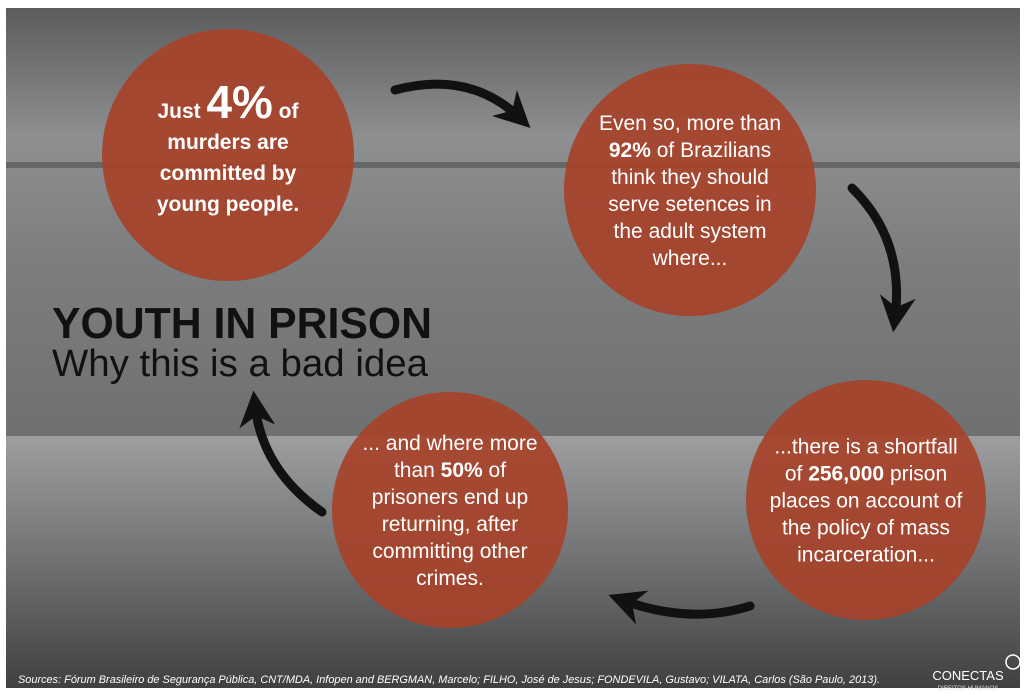  I want to click on bubble-text-segment: than, so click(417, 470).